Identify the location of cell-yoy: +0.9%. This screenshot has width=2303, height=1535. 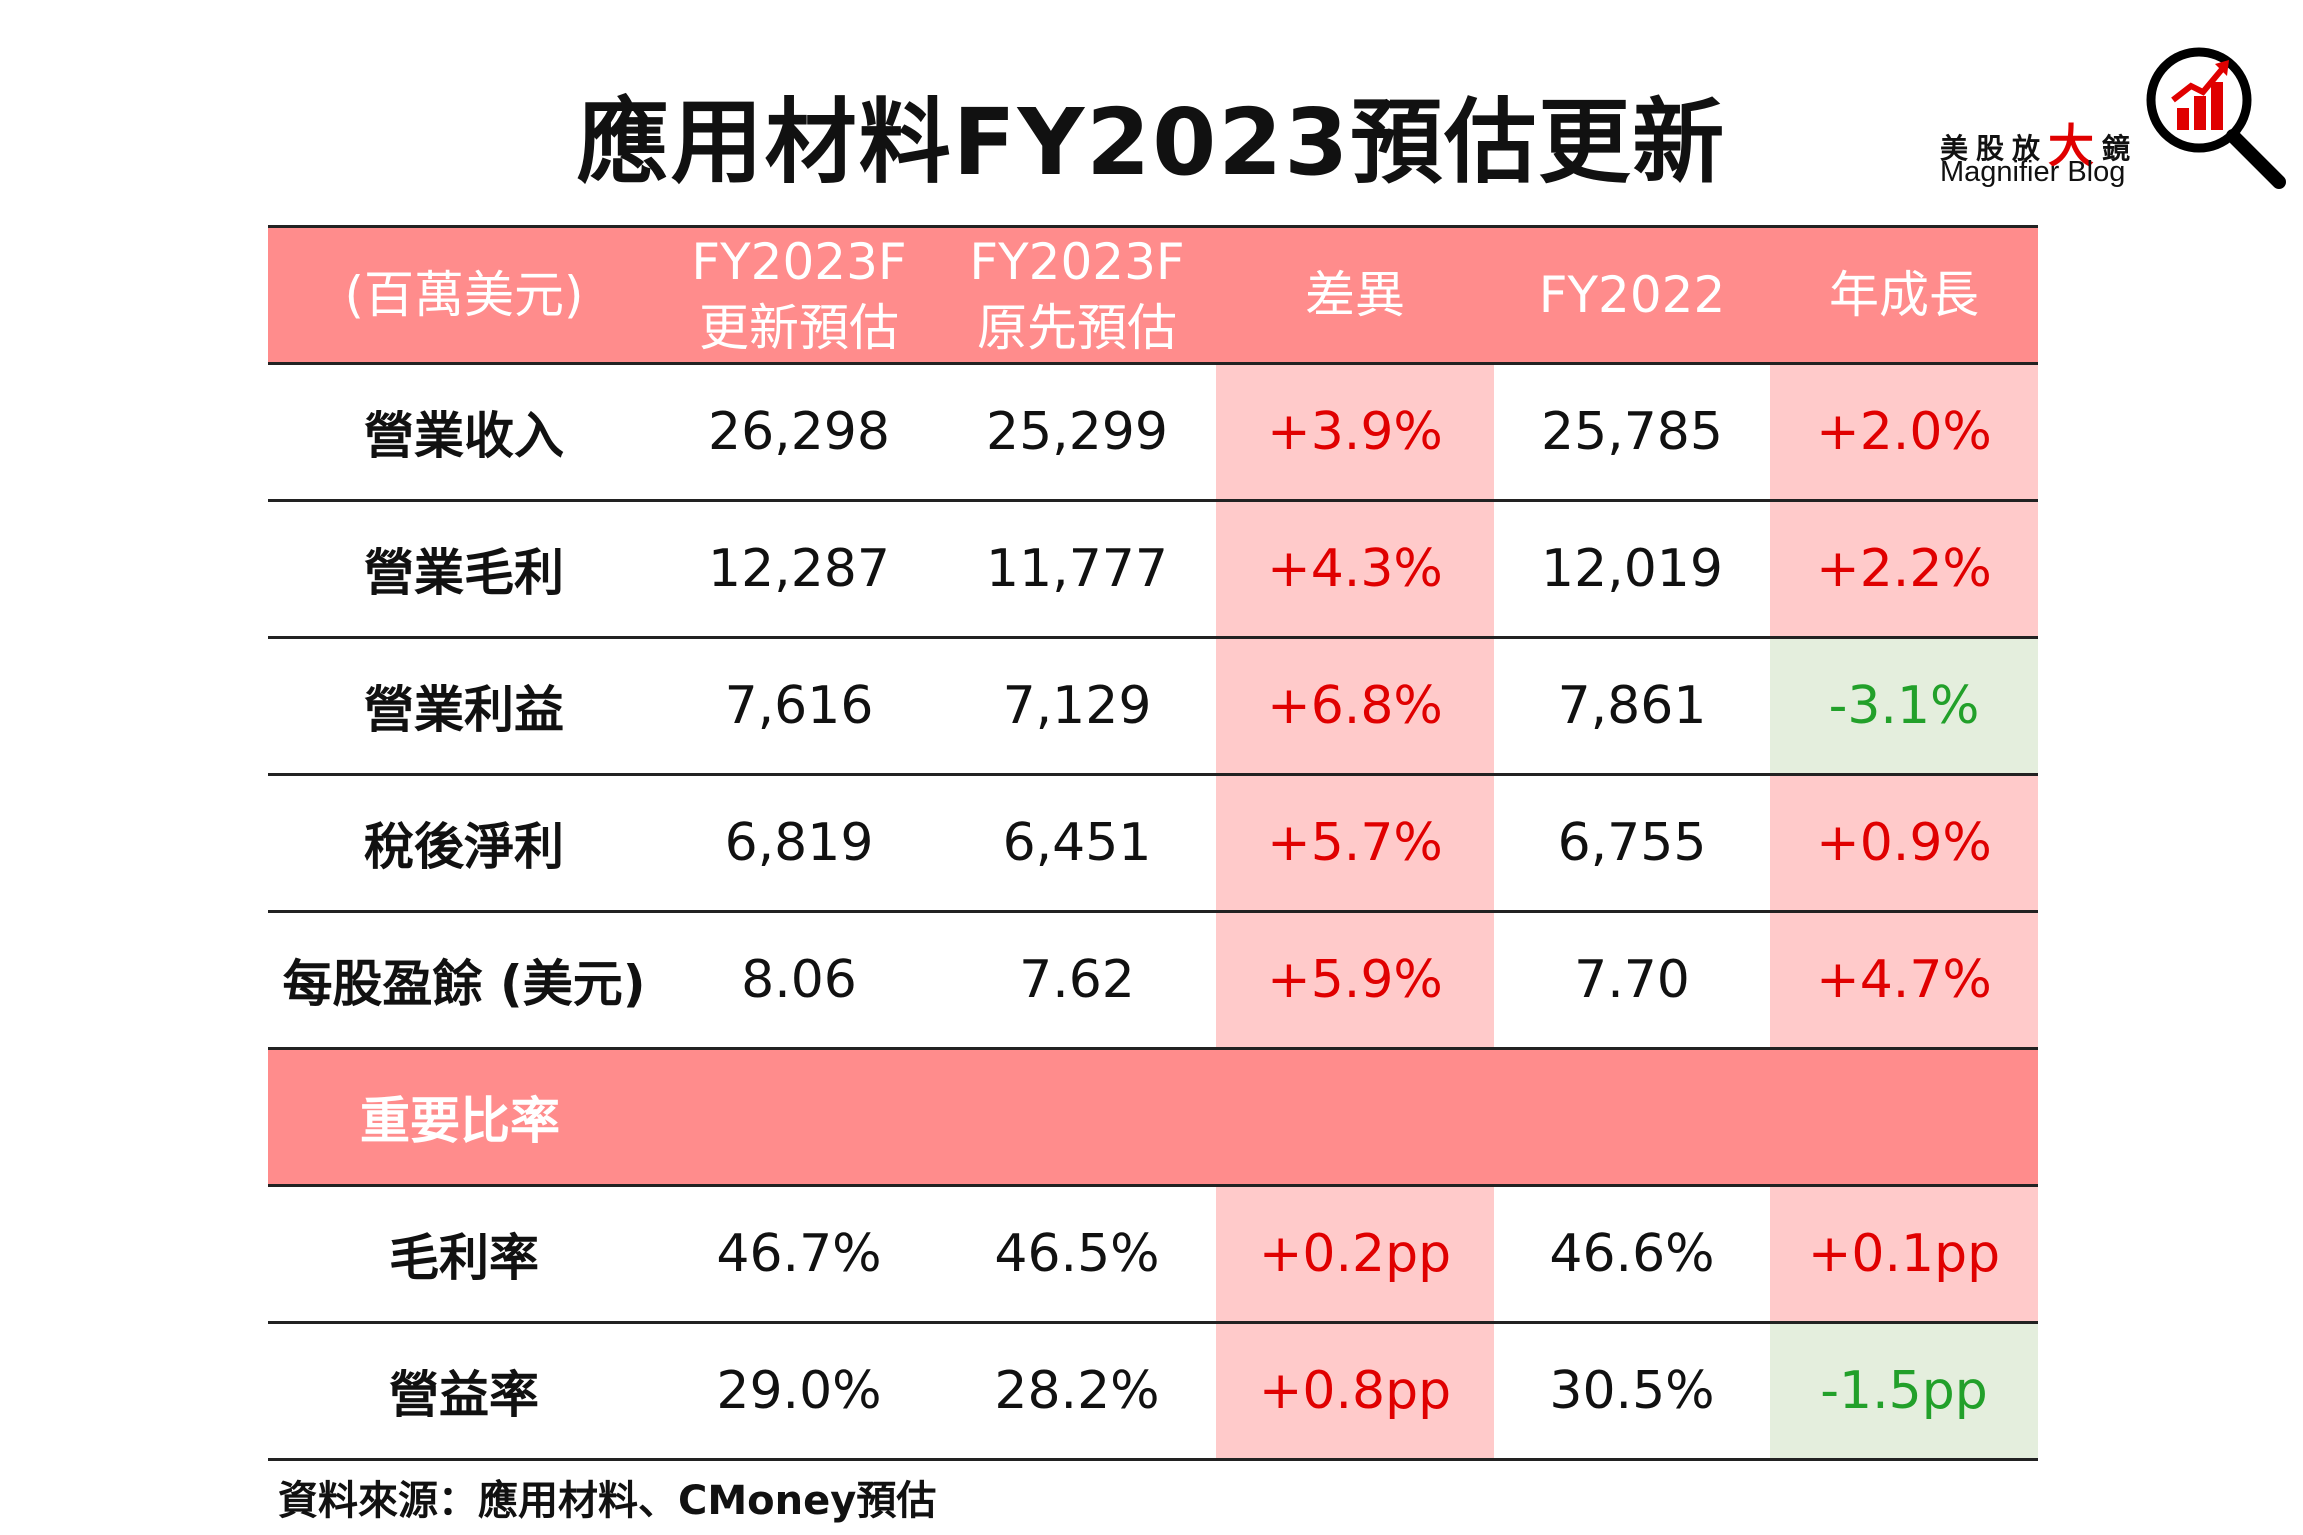
(1904, 842).